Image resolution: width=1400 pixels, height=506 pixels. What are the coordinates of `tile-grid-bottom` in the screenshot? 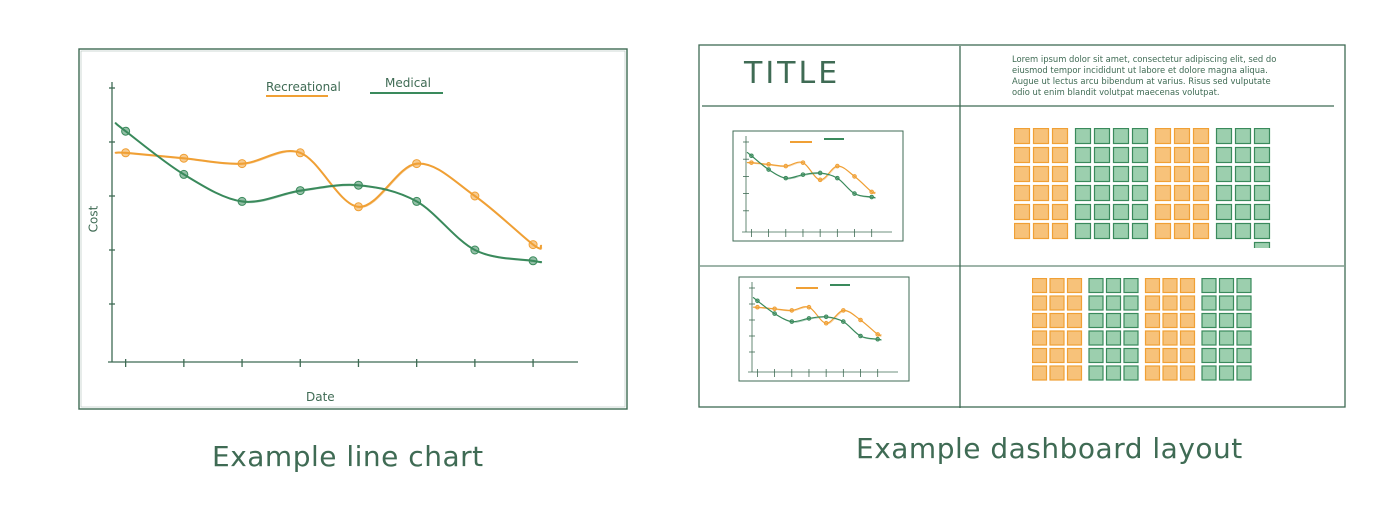 It's located at (1142, 329).